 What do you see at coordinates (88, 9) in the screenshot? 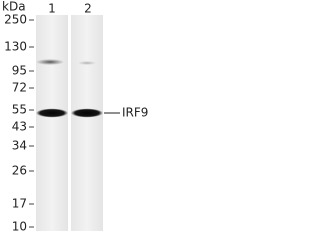
I see `lane-label: 2` at bounding box center [88, 9].